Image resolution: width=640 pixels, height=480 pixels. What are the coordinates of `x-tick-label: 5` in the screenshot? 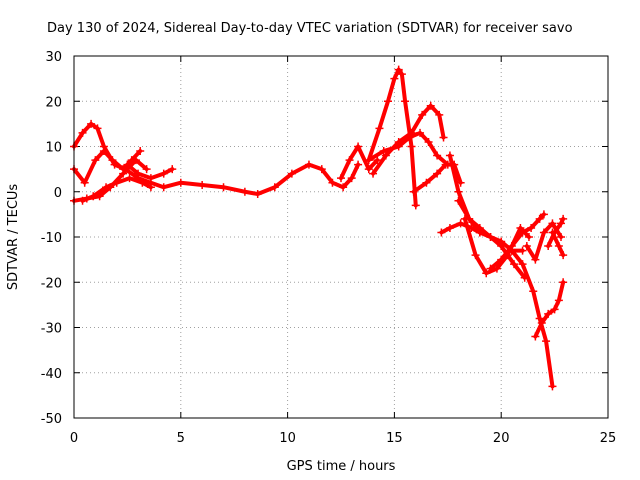 It's located at (181, 438).